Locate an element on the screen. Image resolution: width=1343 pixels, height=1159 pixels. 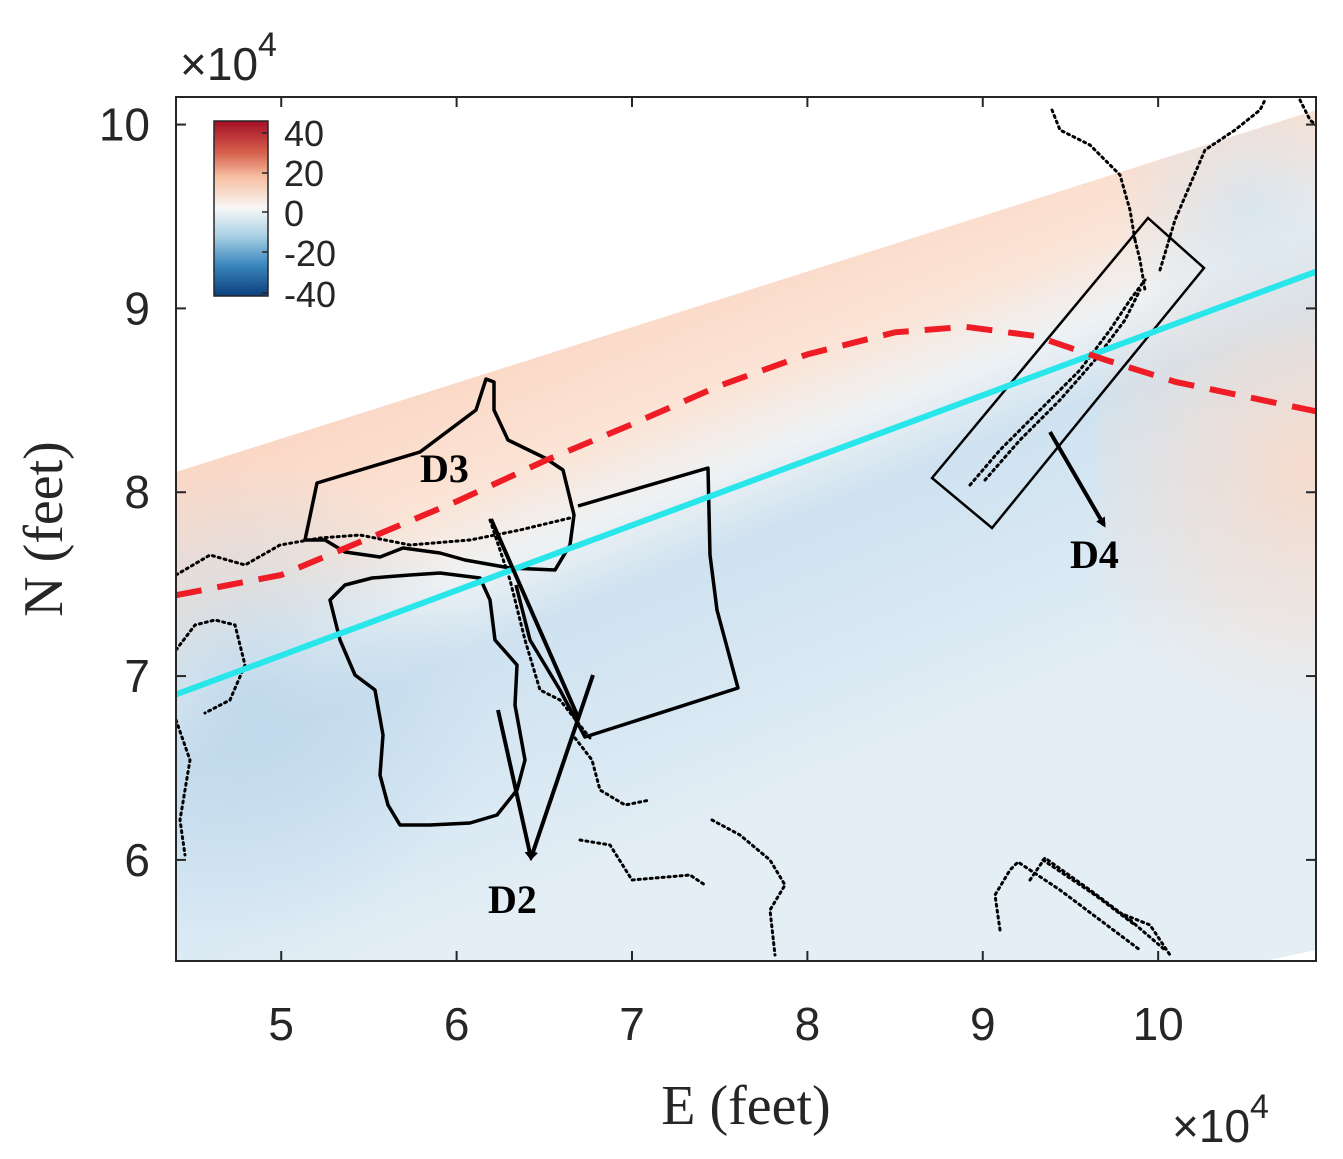
x-tick-label: 8 is located at coordinates (808, 1024).